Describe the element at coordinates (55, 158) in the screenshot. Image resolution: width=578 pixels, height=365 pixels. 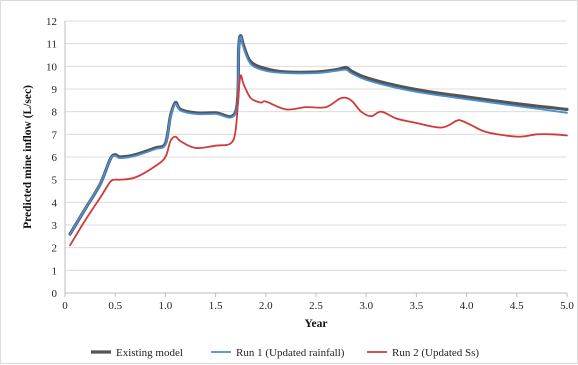
I see `y-tick-label: 6` at that location.